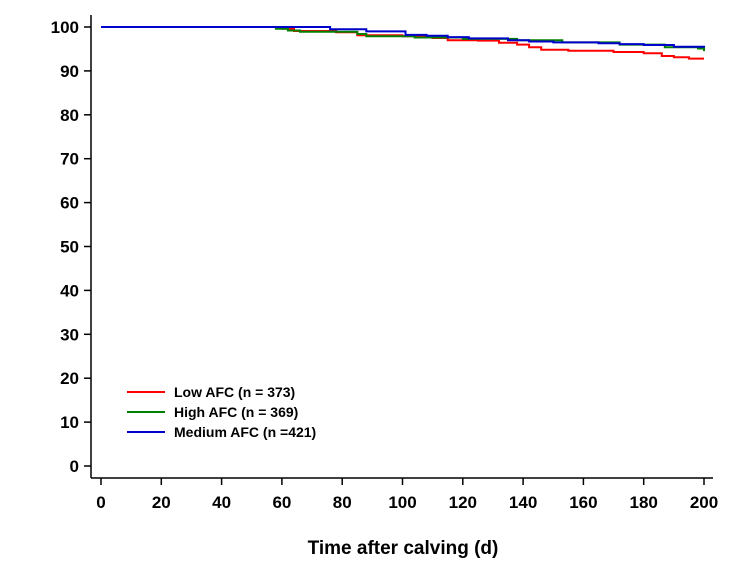  What do you see at coordinates (221, 502) in the screenshot?
I see `x-tick-label: 40` at bounding box center [221, 502].